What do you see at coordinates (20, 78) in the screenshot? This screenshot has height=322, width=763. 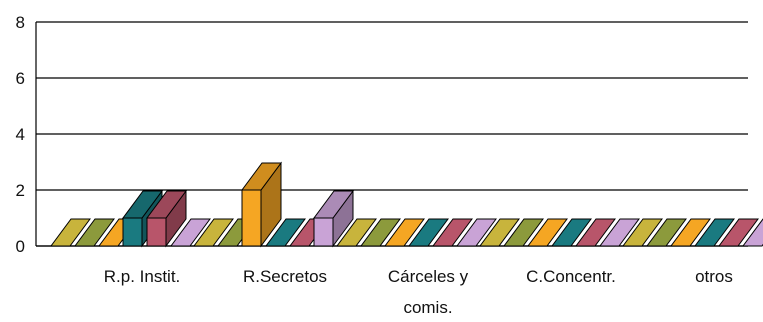 I see `y-tick-label: 6` at bounding box center [20, 78].